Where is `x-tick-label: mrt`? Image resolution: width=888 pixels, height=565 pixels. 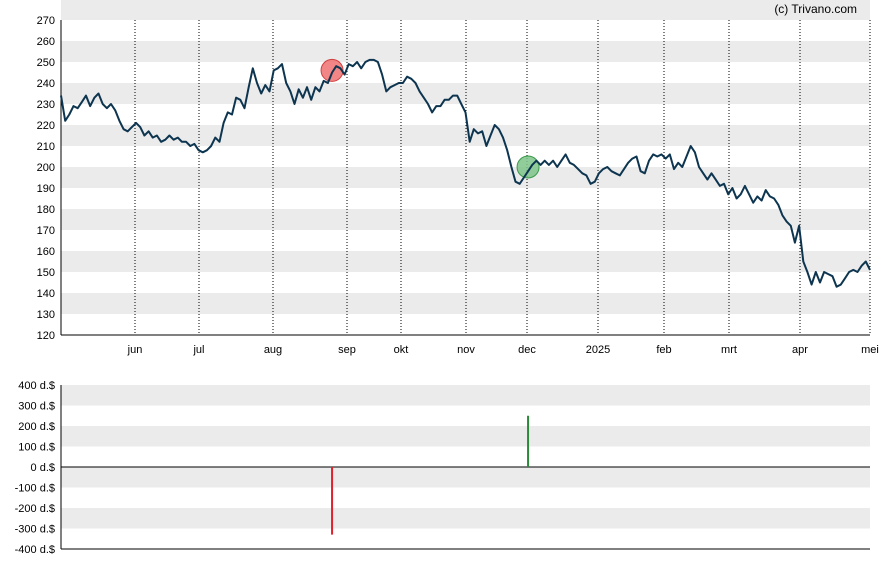 x-tick-label: mrt is located at coordinates (729, 350).